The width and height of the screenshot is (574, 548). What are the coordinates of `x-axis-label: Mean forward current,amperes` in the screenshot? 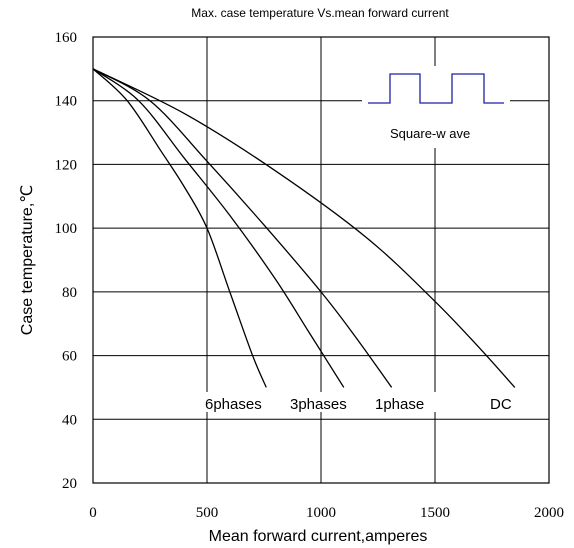 It's located at (318, 536).